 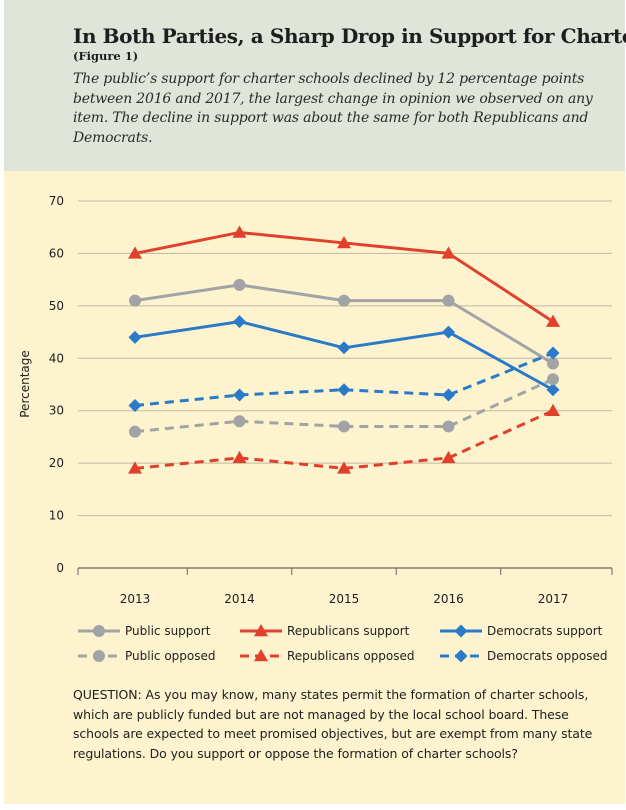 I want to click on series-democrats-support, so click(x=344, y=356).